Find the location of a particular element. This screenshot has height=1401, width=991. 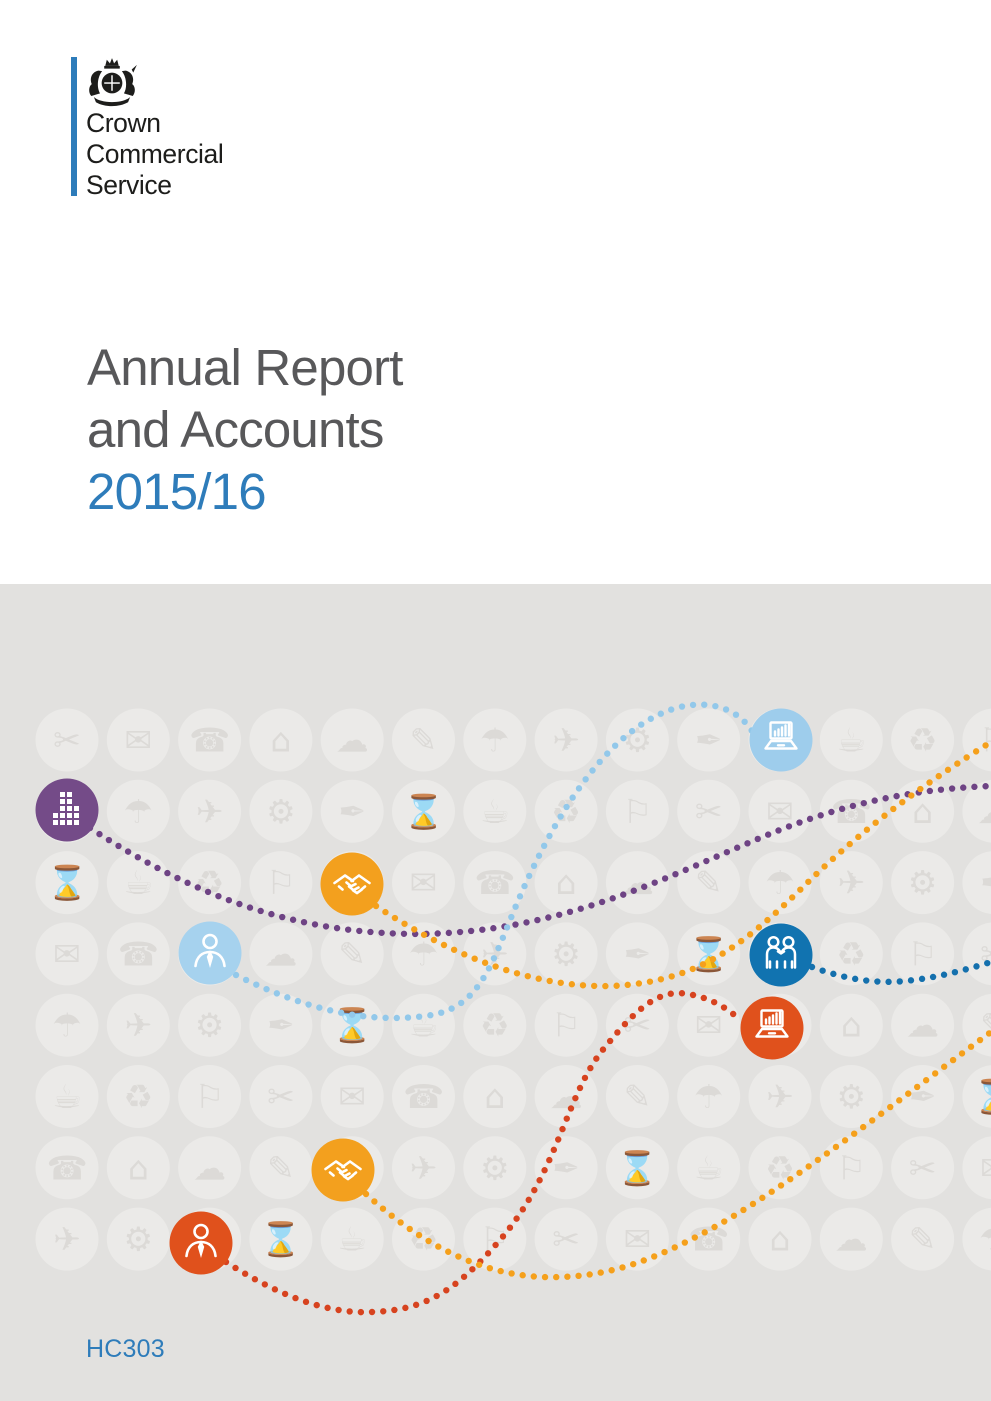

hc-reference: HC303 is located at coordinates (125, 1349).